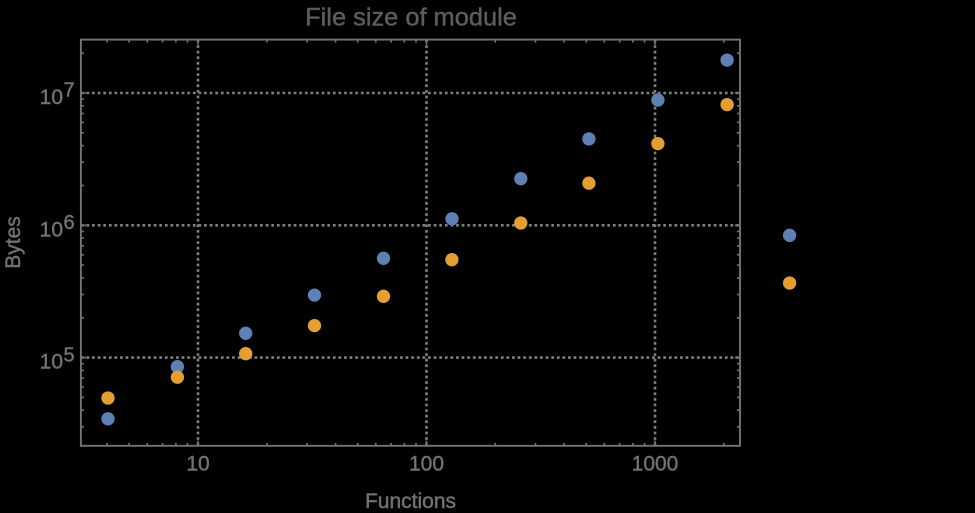  Describe the element at coordinates (426, 464) in the screenshot. I see `svg-text: 100` at that location.